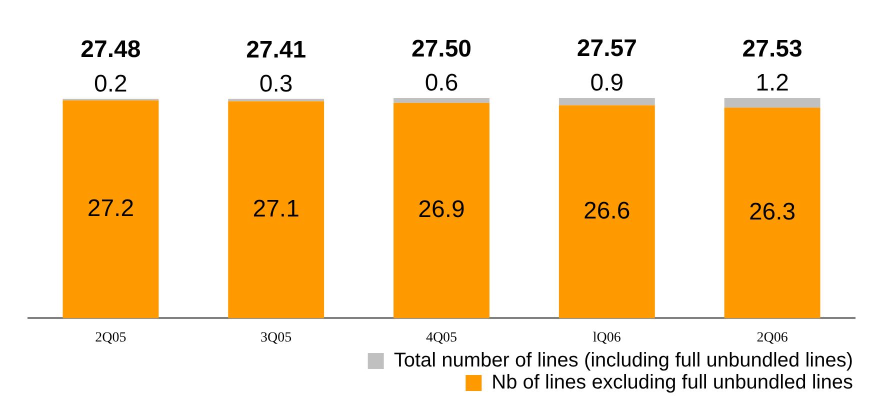 This screenshot has width=873, height=411. What do you see at coordinates (442, 338) in the screenshot?
I see `x-tick-label: 4Q05` at bounding box center [442, 338].